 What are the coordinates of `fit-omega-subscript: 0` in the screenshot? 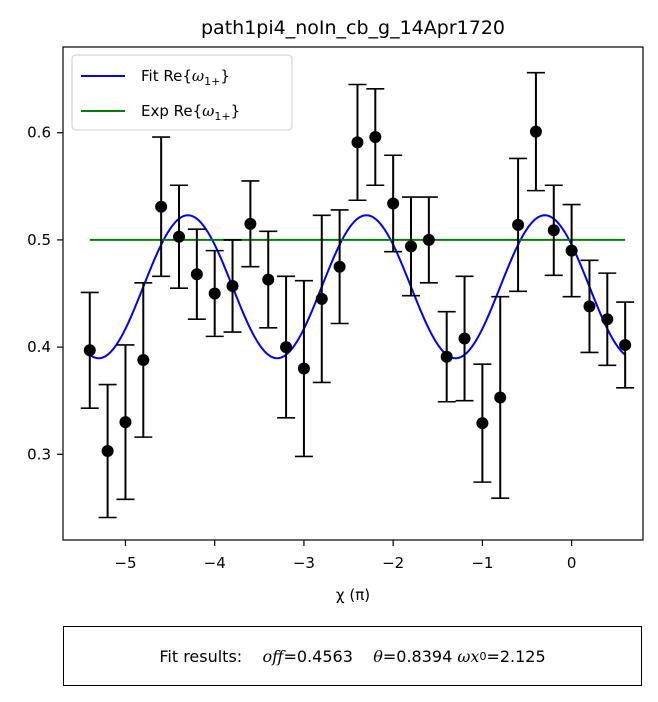 It's located at (483, 656).